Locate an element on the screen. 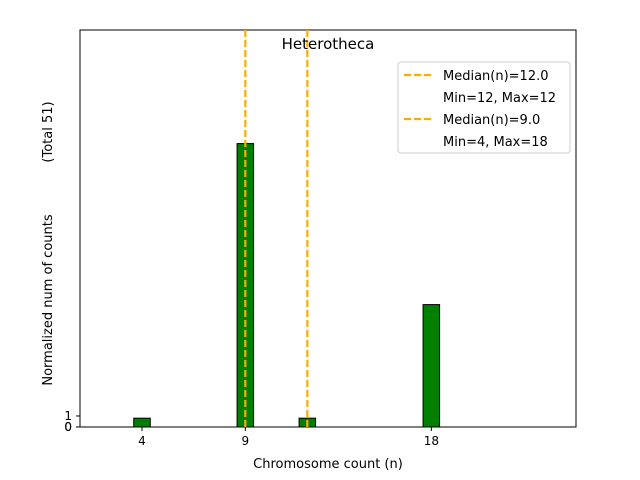 The width and height of the screenshot is (640, 480). x-tick-label-18: 18 is located at coordinates (431, 441).